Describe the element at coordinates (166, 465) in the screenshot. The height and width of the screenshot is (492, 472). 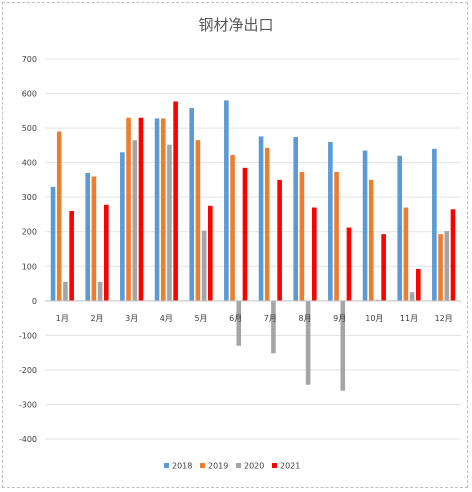
I see `legend-swatch-2018` at that location.